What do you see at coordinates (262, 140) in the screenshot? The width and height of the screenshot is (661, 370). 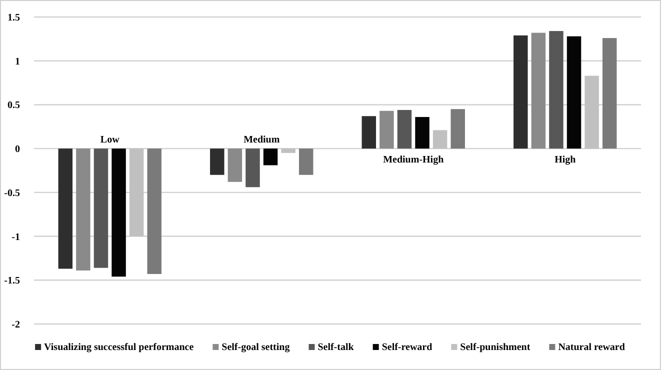 I see `x-tick-label: Medium` at bounding box center [262, 140].